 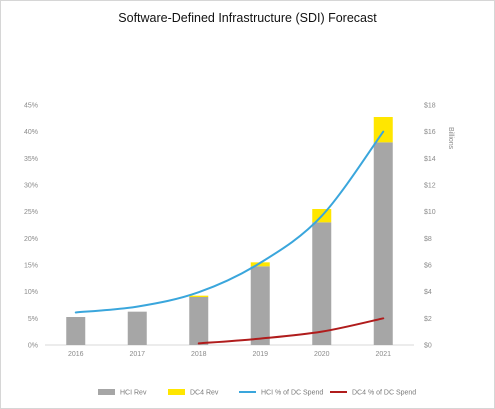 What do you see at coordinates (450, 138) in the screenshot?
I see `right-axis-unit-label: Billions` at bounding box center [450, 138].